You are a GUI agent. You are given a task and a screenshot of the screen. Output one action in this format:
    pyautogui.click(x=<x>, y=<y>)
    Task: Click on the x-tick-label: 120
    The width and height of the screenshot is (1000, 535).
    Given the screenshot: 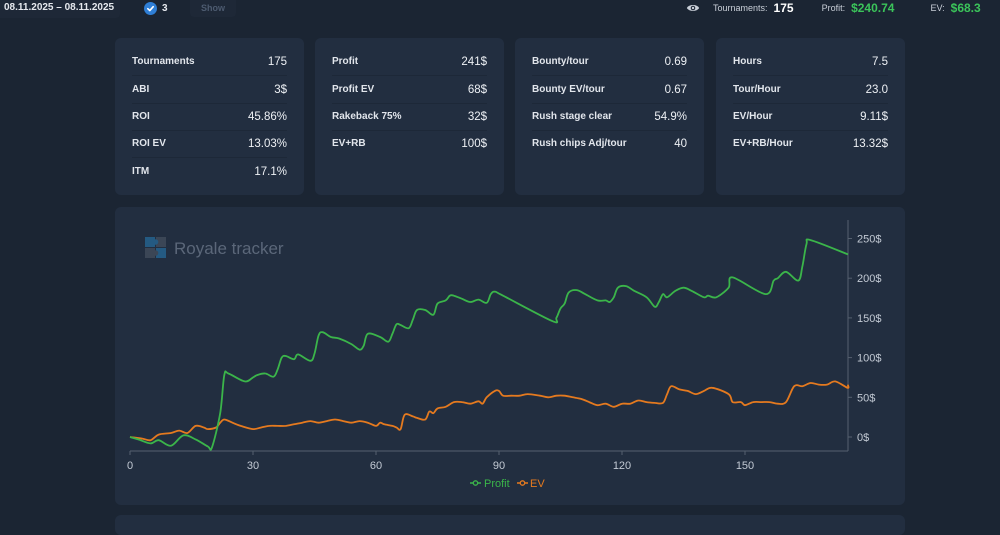 What is the action you would take?
    pyautogui.click(x=622, y=466)
    